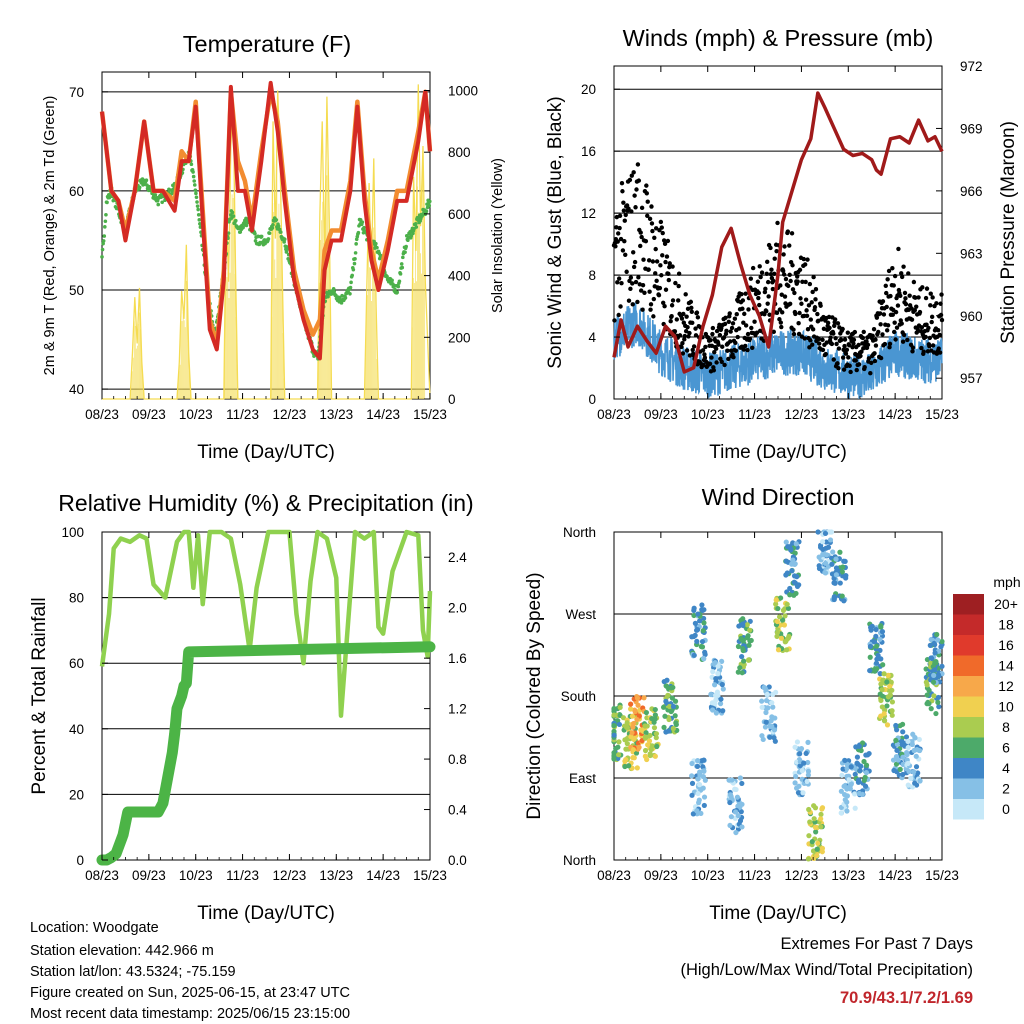 This screenshot has width=1024, height=1024. I want to click on temp-xtick-label: 12/23, so click(290, 414).